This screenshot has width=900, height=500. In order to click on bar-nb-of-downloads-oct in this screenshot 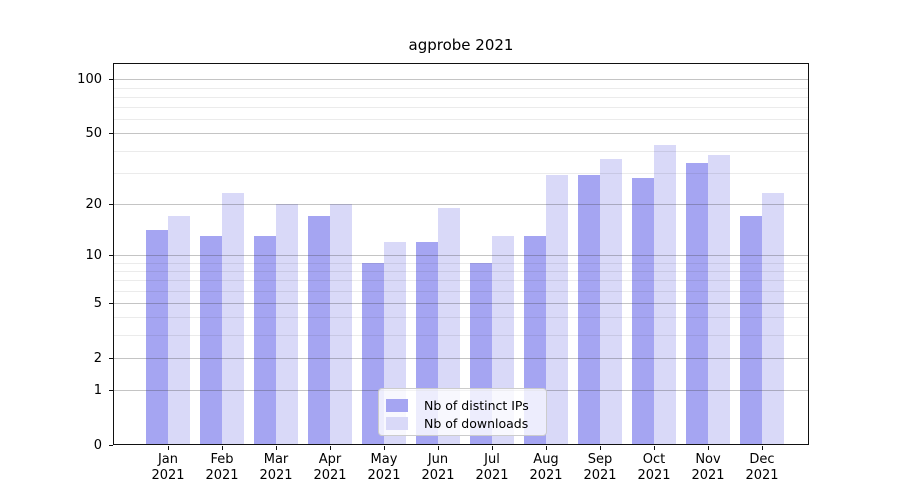, I will do `click(665, 295)`.